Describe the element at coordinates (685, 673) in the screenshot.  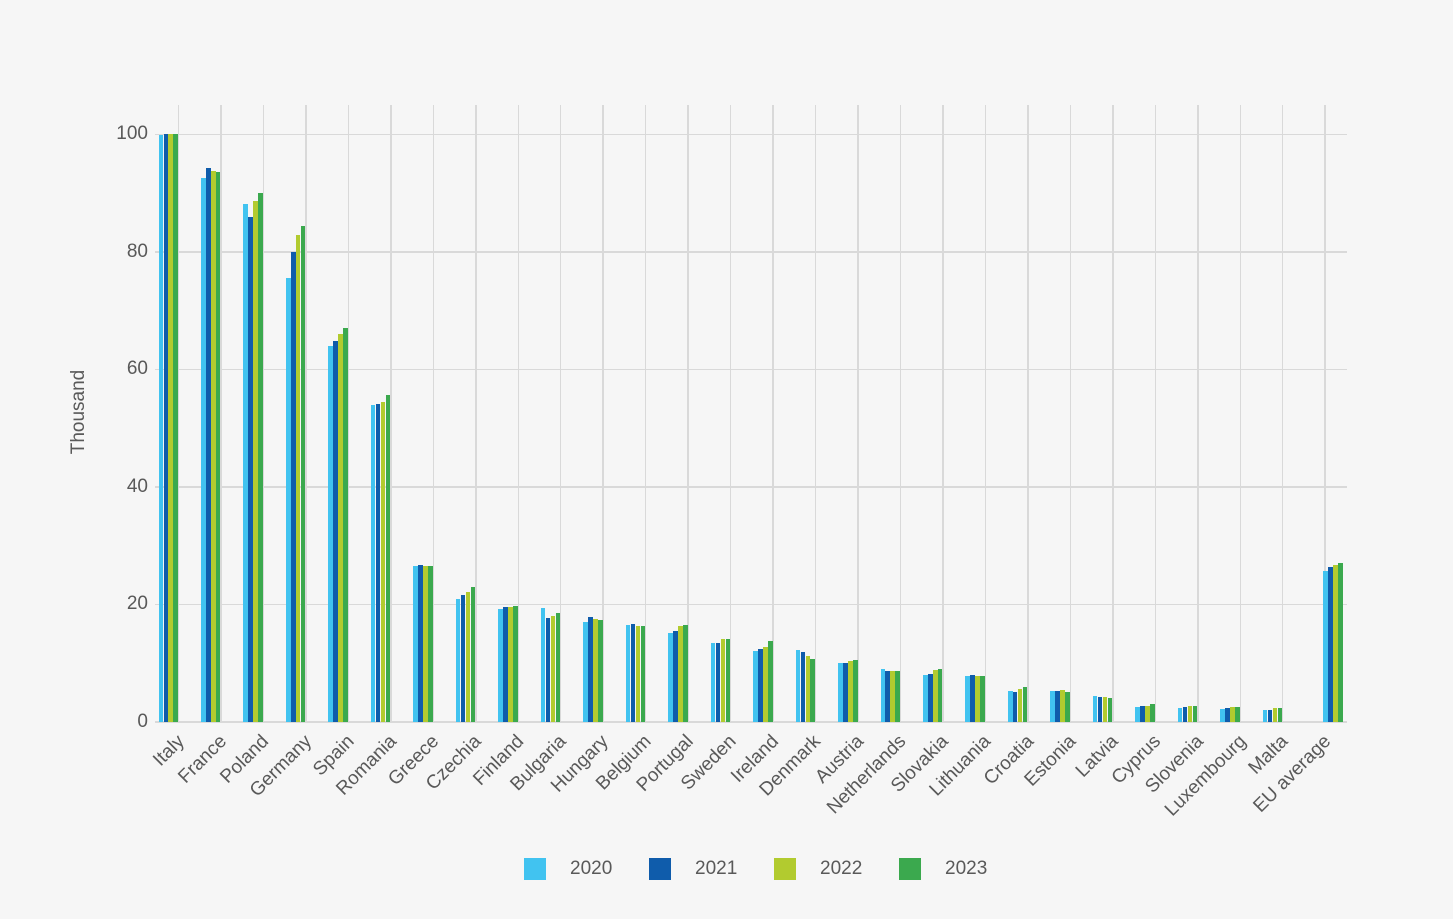
I see `bar-portugal-2023` at that location.